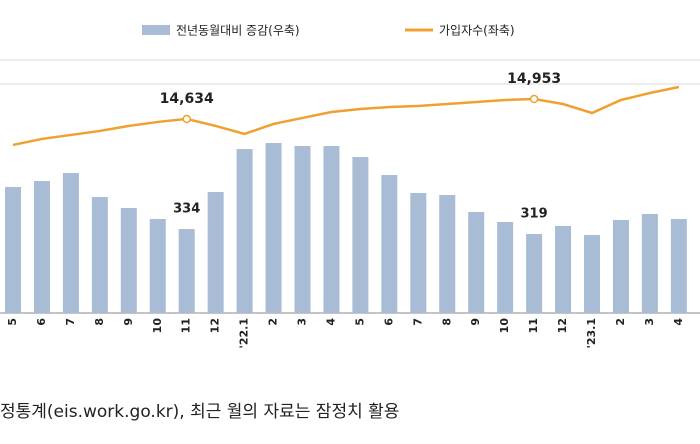  What do you see at coordinates (238, 31) in the screenshot?
I see `legend-label: 전년동월대비 증감(우축)` at bounding box center [238, 31].